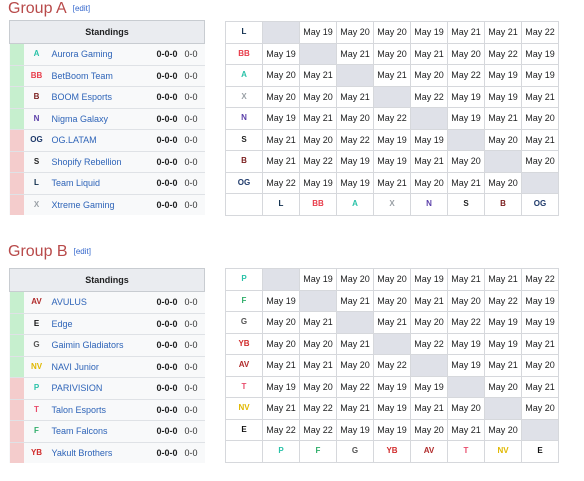 This screenshot has height=481, width=584. Describe the element at coordinates (36, 345) in the screenshot. I see `team-logo-icon: G` at that location.